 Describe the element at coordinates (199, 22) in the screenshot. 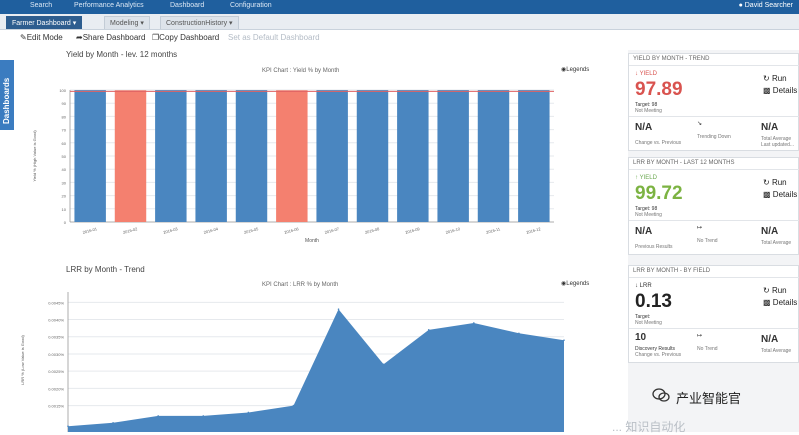

I see `tab-construction-history: ConstructionHistory ▾` at that location.